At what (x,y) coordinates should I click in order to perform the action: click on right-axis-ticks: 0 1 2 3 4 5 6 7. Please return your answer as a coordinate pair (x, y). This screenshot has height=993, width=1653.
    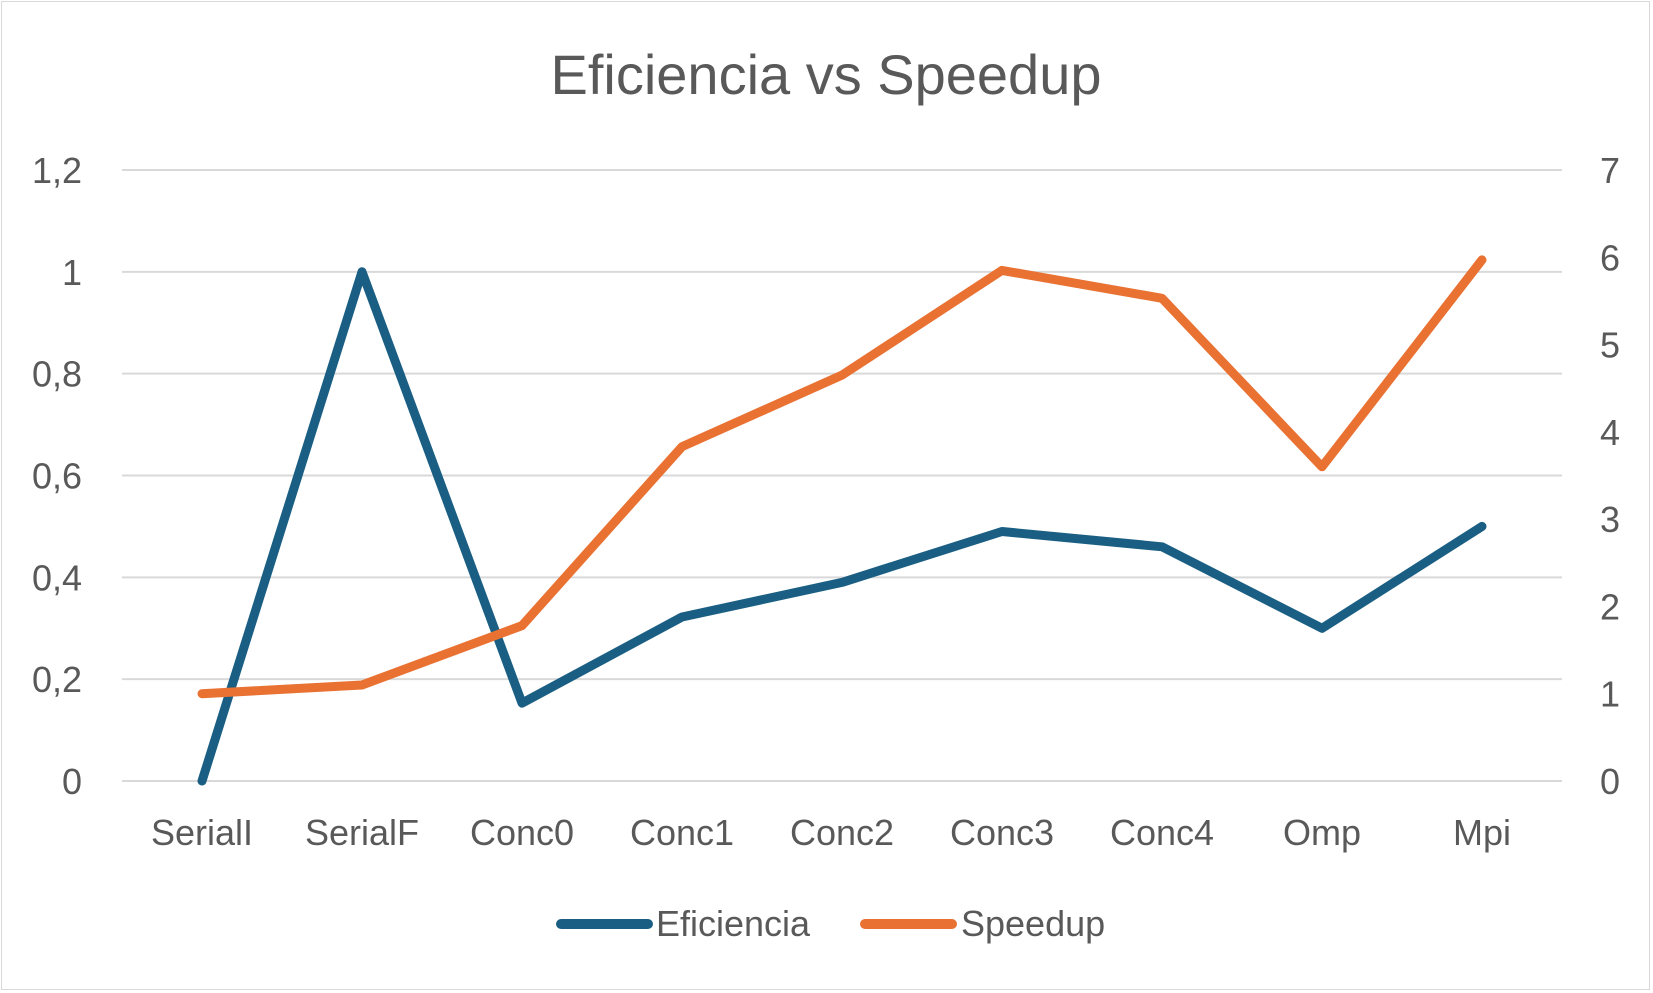
    Looking at the image, I should click on (1610, 476).